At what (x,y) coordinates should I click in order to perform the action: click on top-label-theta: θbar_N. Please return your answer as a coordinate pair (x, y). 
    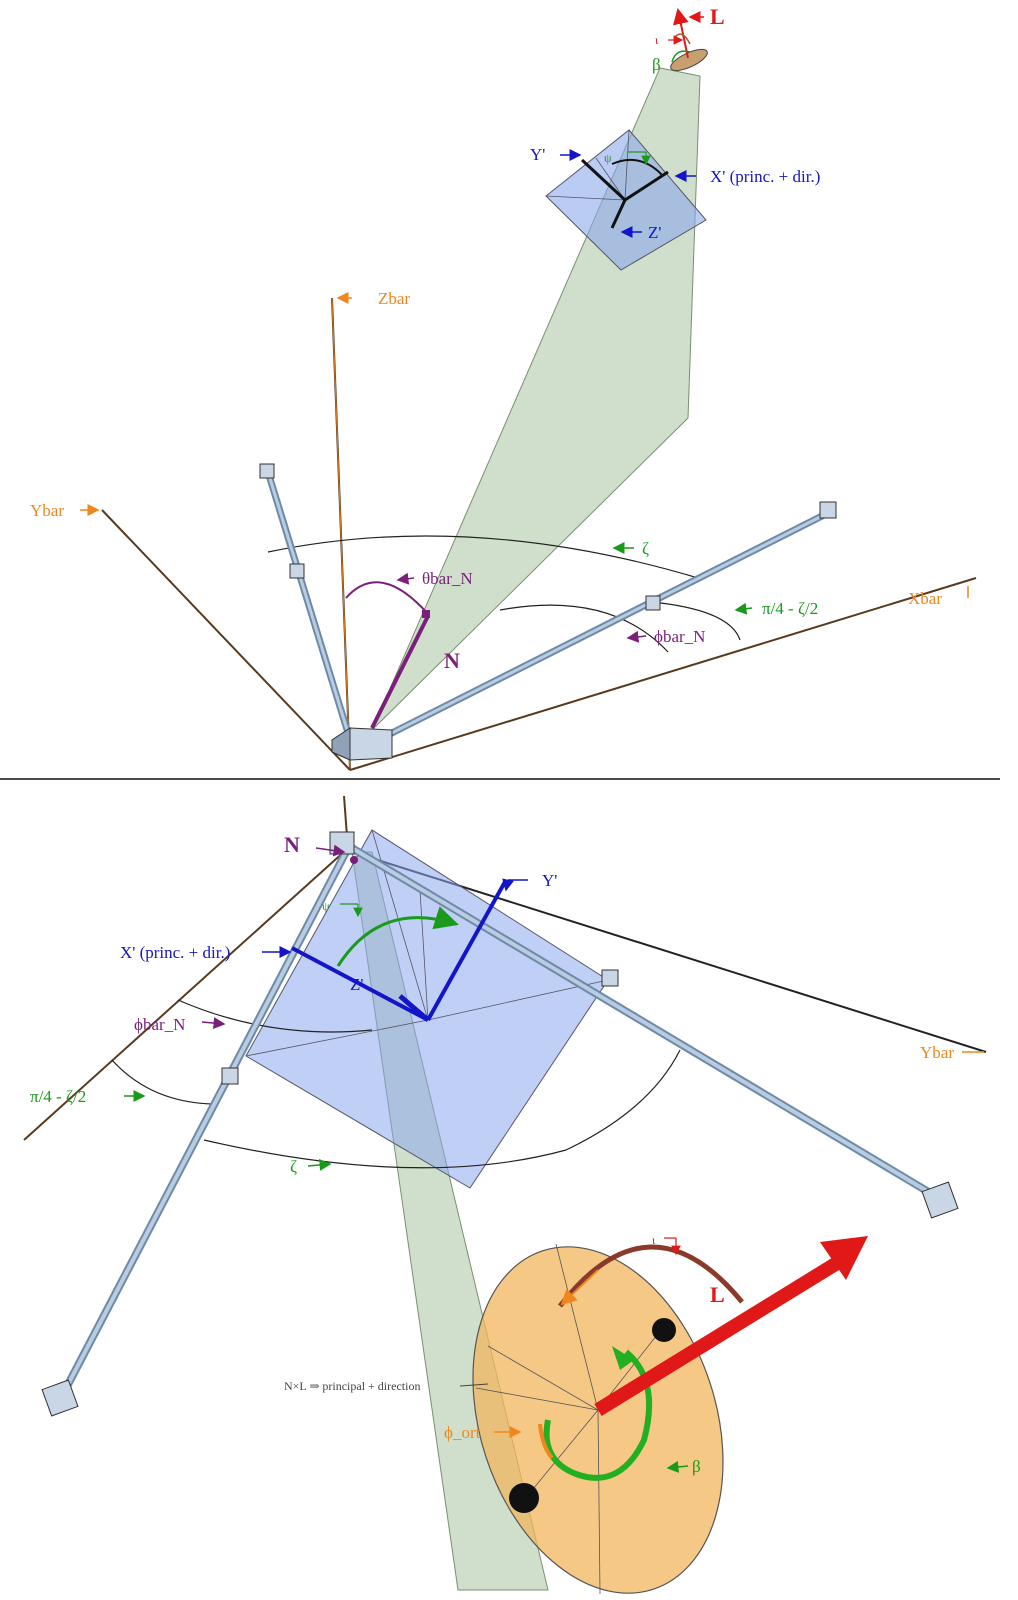
    Looking at the image, I should click on (447, 578).